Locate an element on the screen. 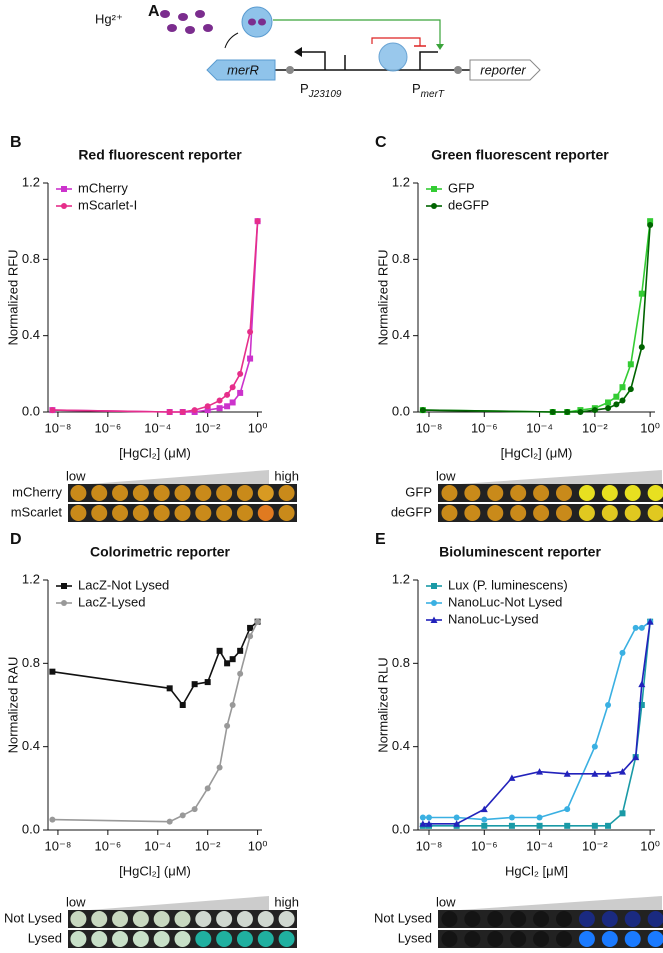 The height and width of the screenshot is (953, 663). legend-label: LacZ-Lysed is located at coordinates (111, 601).